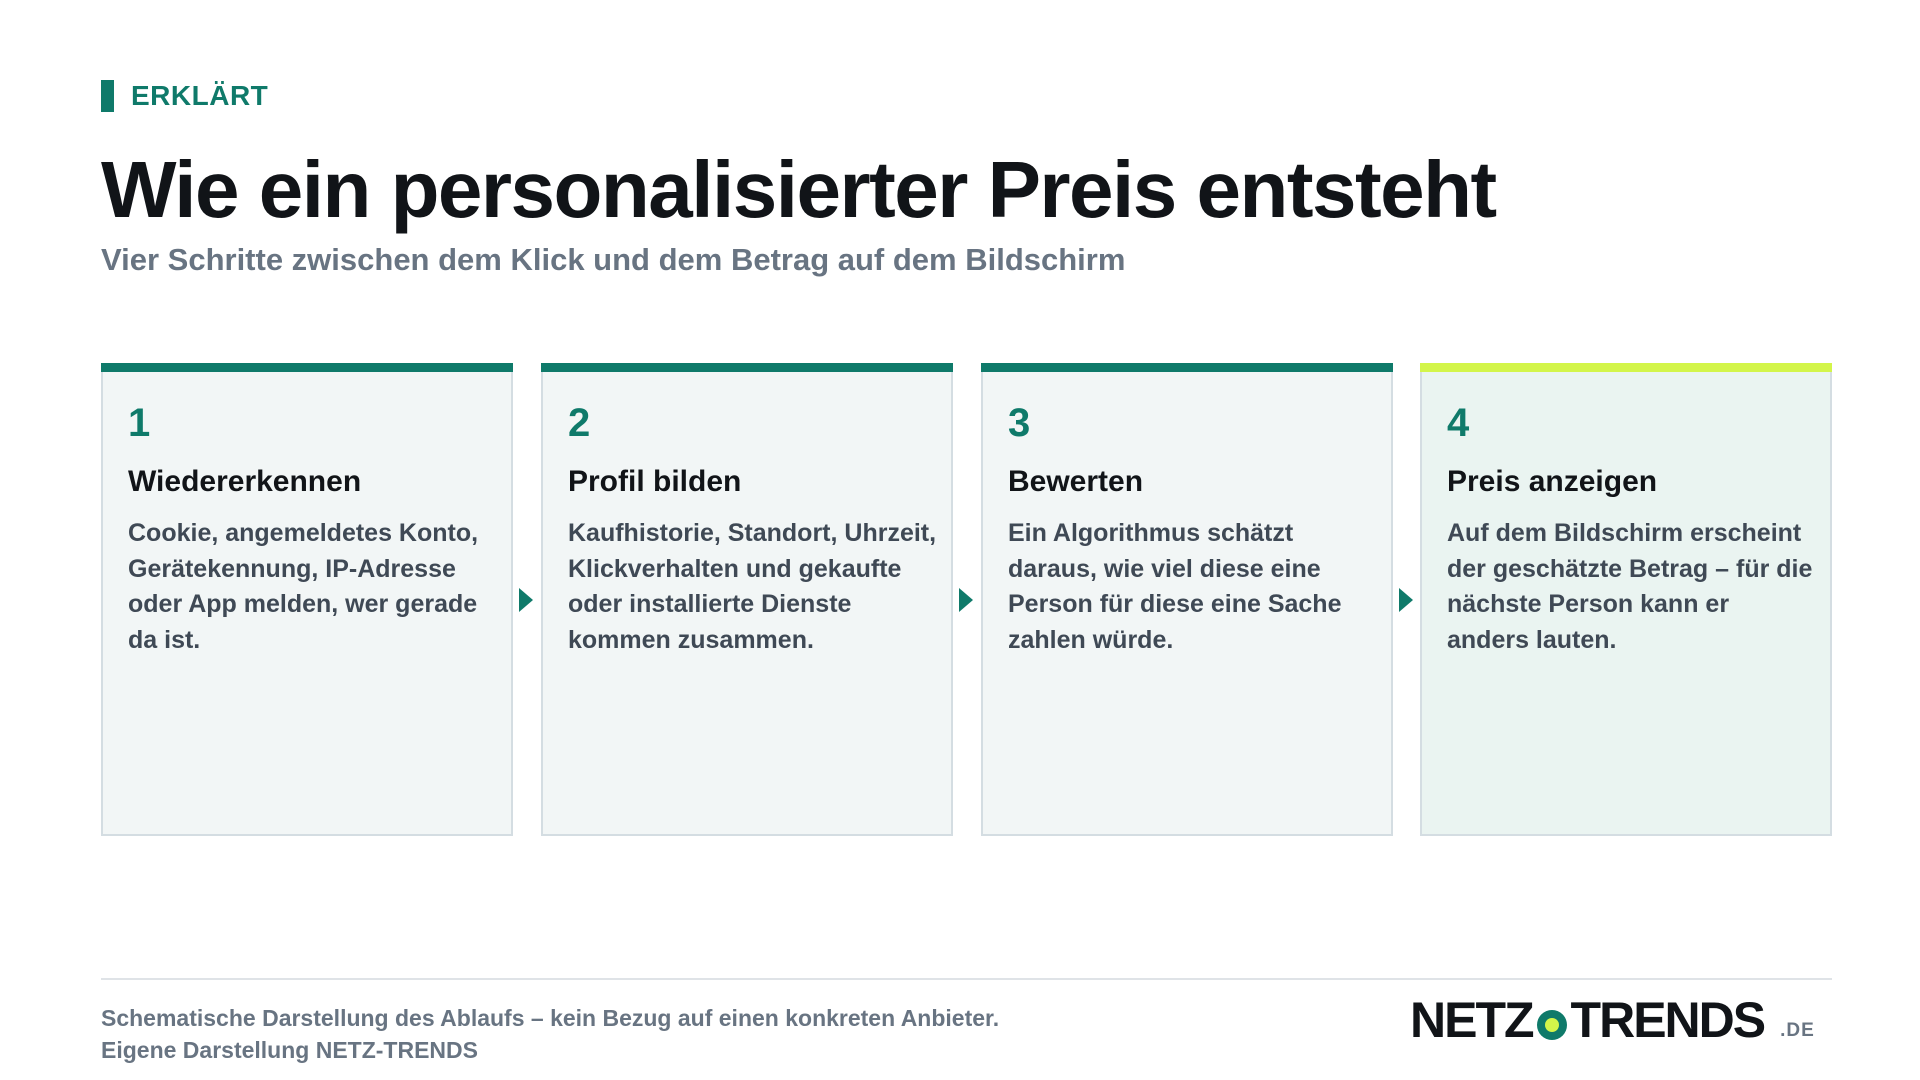 The height and width of the screenshot is (1080, 1920). What do you see at coordinates (1019, 423) in the screenshot?
I see `step-number: 3` at bounding box center [1019, 423].